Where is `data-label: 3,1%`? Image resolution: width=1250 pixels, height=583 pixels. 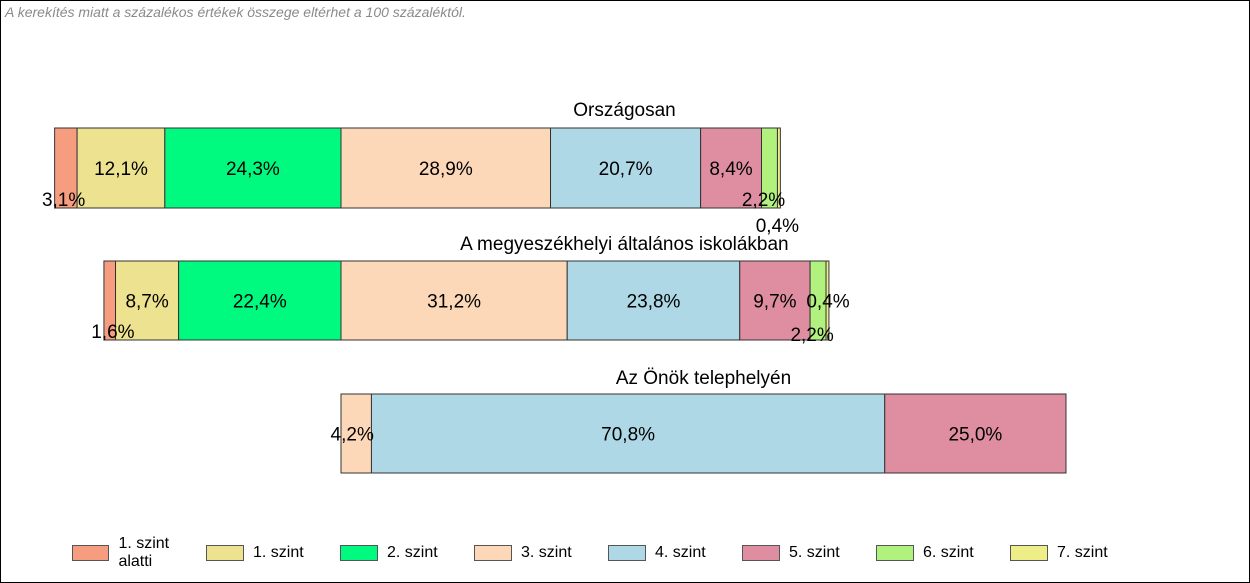
data-label: 3,1% is located at coordinates (63, 200).